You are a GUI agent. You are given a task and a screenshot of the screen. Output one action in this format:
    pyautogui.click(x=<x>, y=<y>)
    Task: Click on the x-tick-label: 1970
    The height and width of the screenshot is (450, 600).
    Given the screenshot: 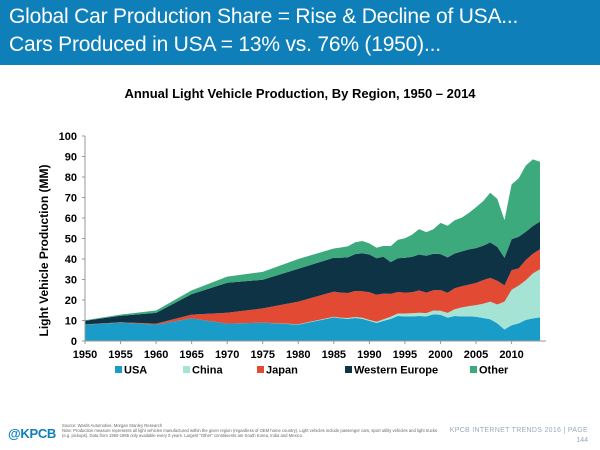 What is the action you would take?
    pyautogui.click(x=227, y=355)
    